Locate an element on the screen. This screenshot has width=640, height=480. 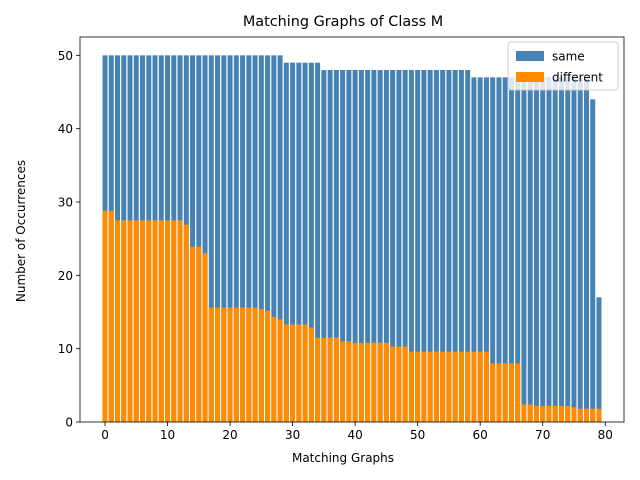
legend-label-different: different is located at coordinates (577, 78).